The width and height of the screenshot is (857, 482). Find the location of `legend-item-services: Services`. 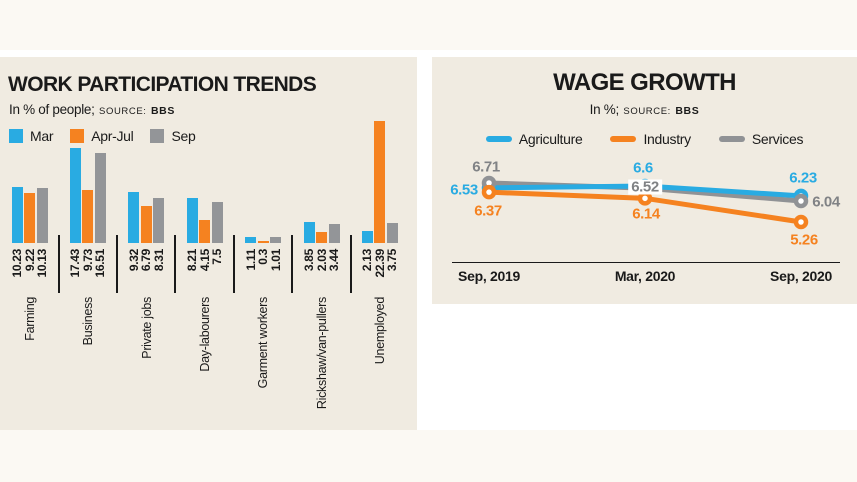

legend-item-services: Services is located at coordinates (761, 139).